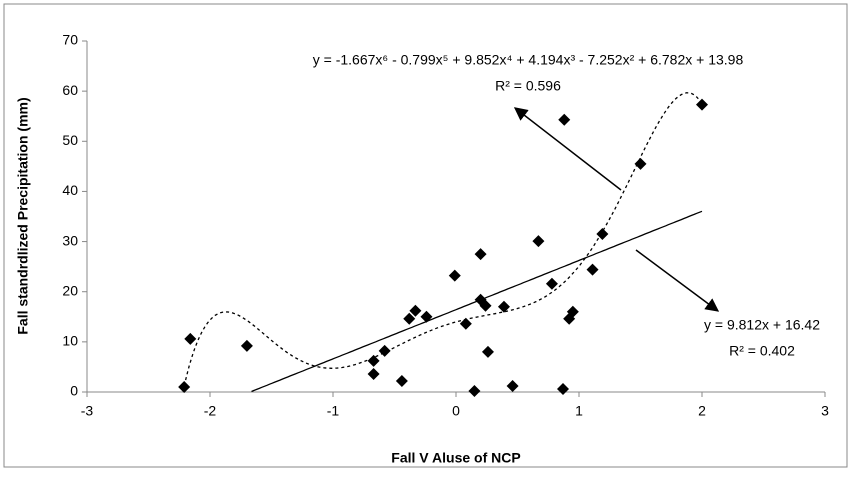 The width and height of the screenshot is (852, 477). Describe the element at coordinates (762, 325) in the screenshot. I see `trend-equation: y = 9.812x + 16.42` at that location.